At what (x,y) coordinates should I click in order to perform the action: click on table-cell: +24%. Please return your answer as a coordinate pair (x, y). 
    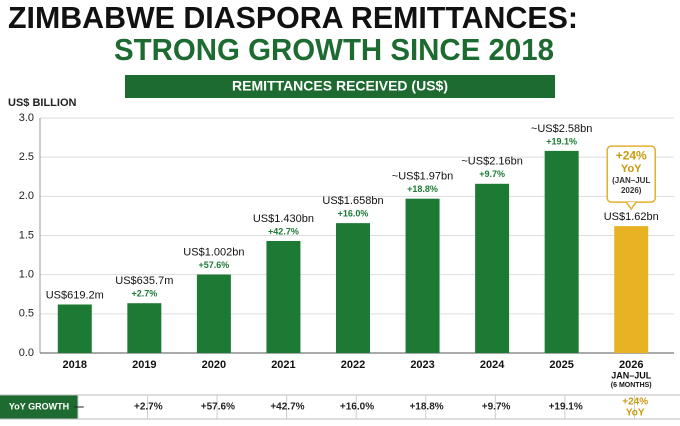
    Looking at the image, I should click on (635, 402).